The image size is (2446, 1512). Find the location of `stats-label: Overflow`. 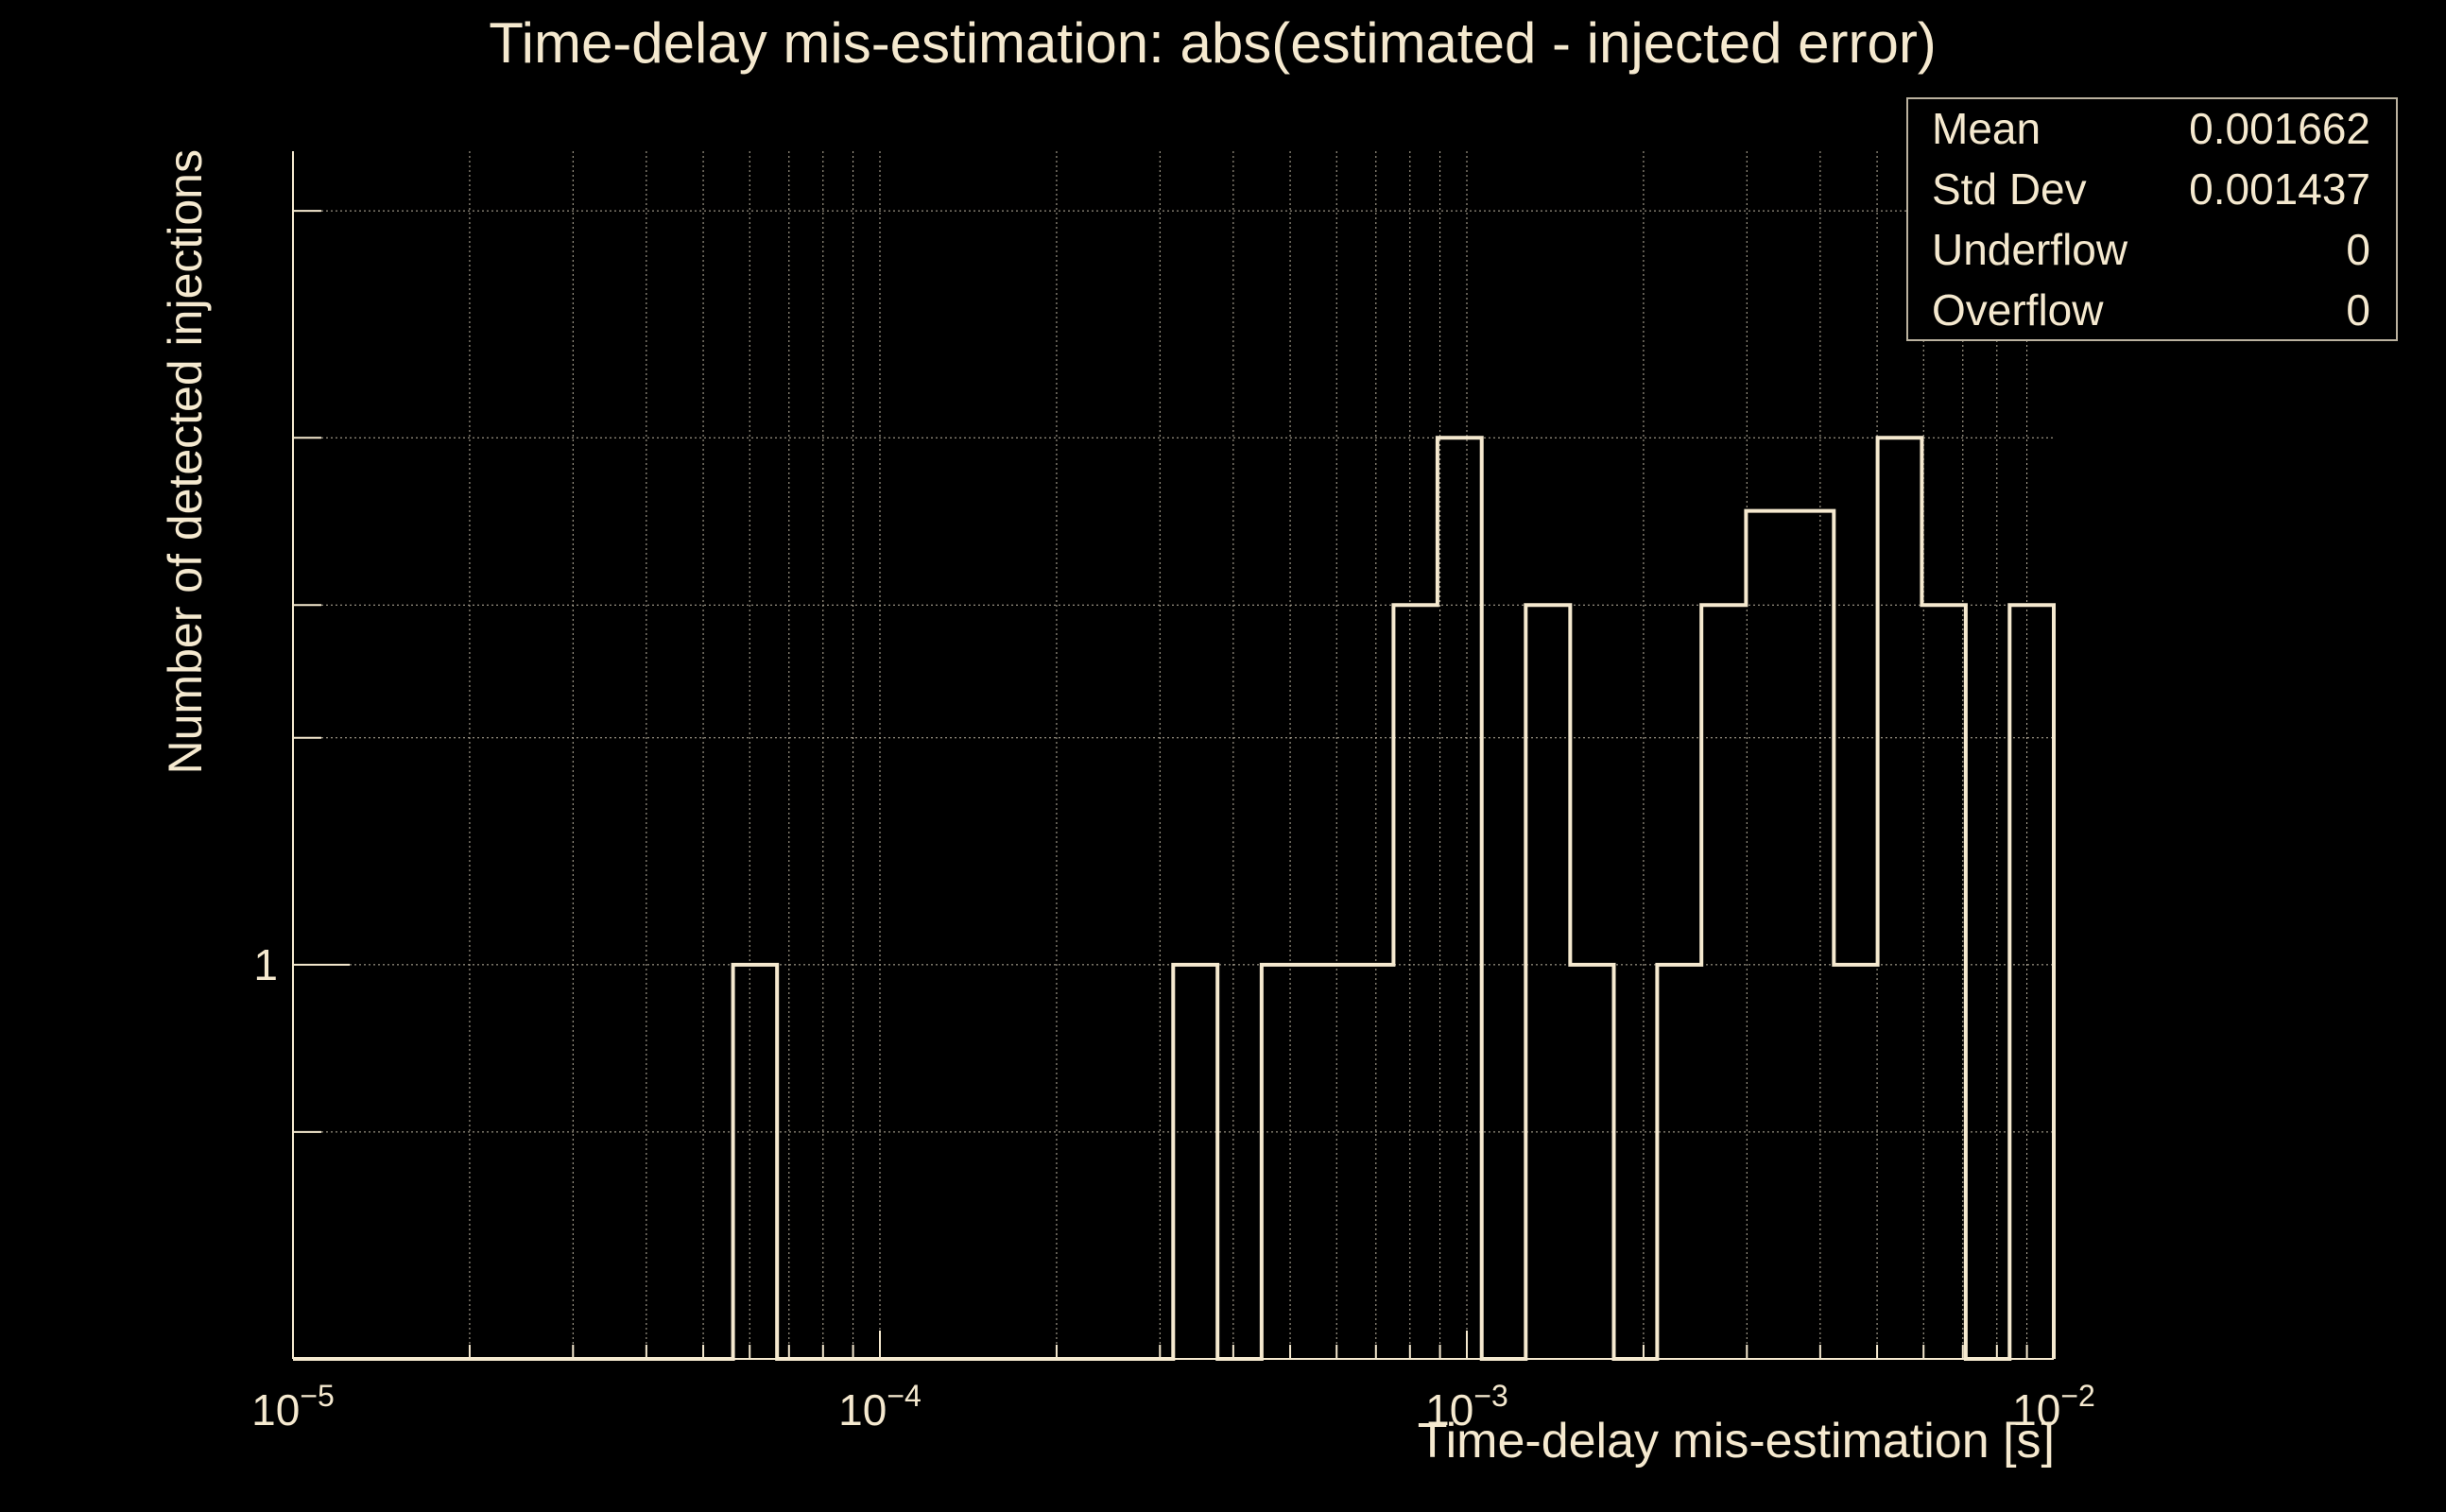

stats-label: Overflow is located at coordinates (2018, 310).